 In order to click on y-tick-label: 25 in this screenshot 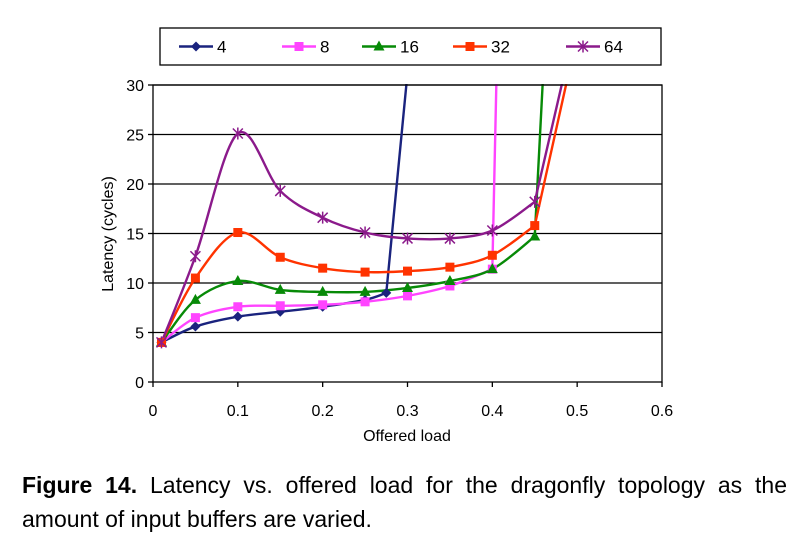, I will do `click(135, 136)`.